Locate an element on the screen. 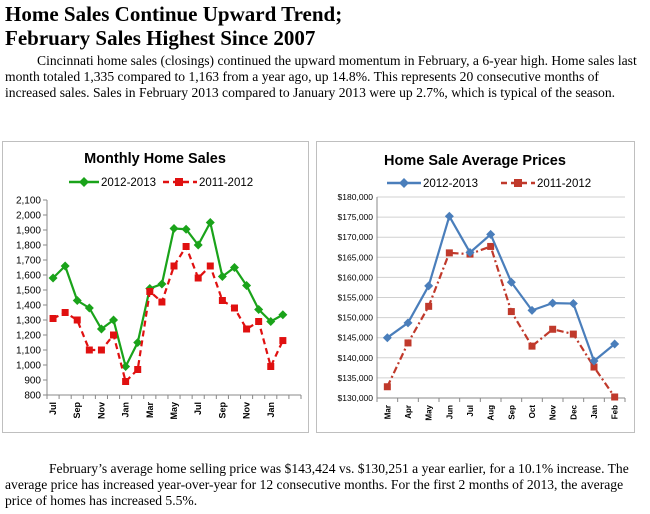  y-tick-label: 900 is located at coordinates (32, 381).